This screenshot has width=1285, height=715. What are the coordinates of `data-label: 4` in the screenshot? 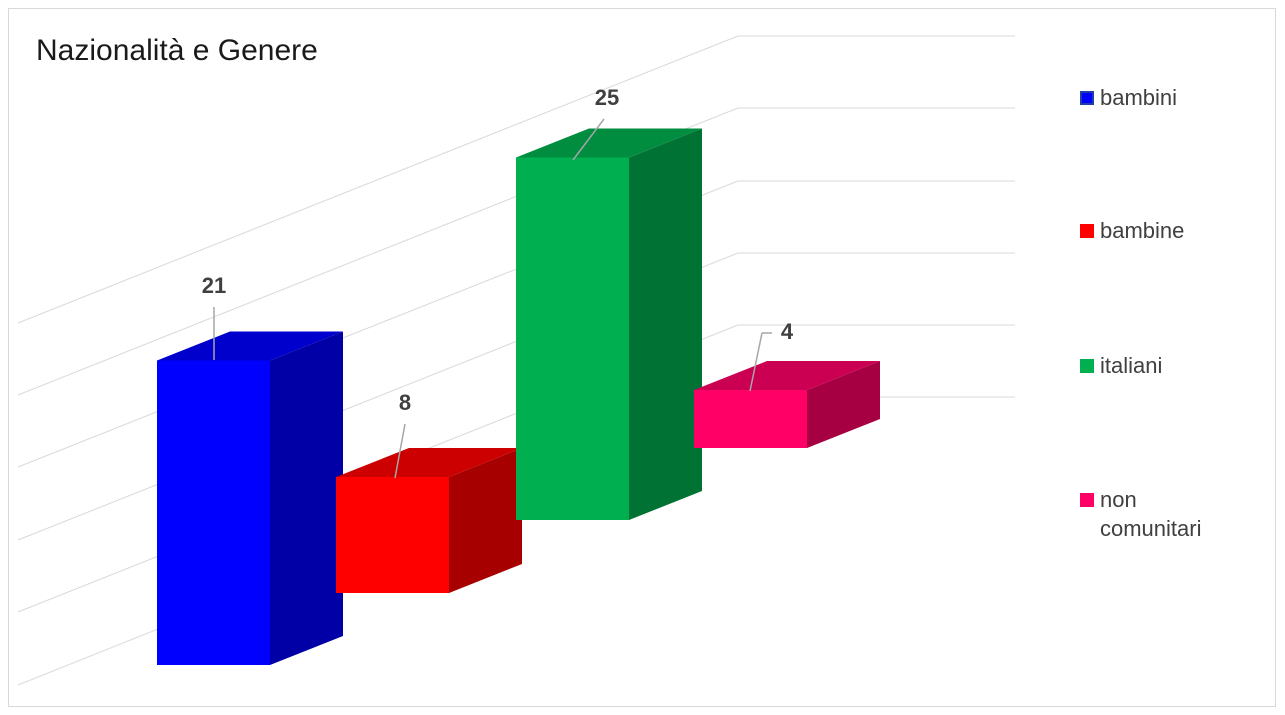 It's located at (787, 331).